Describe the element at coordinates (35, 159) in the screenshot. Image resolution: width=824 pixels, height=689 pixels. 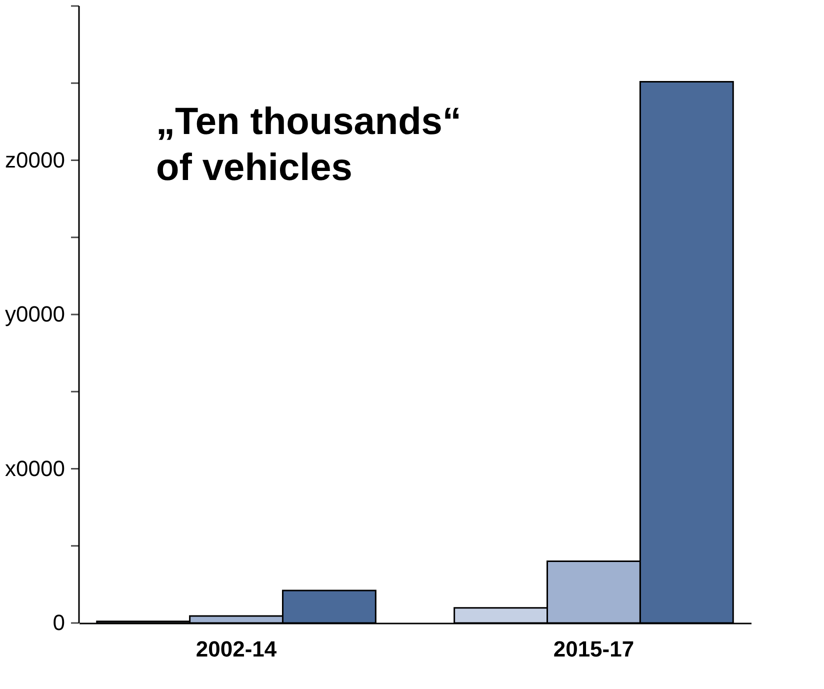
I see `text: z0000` at that location.